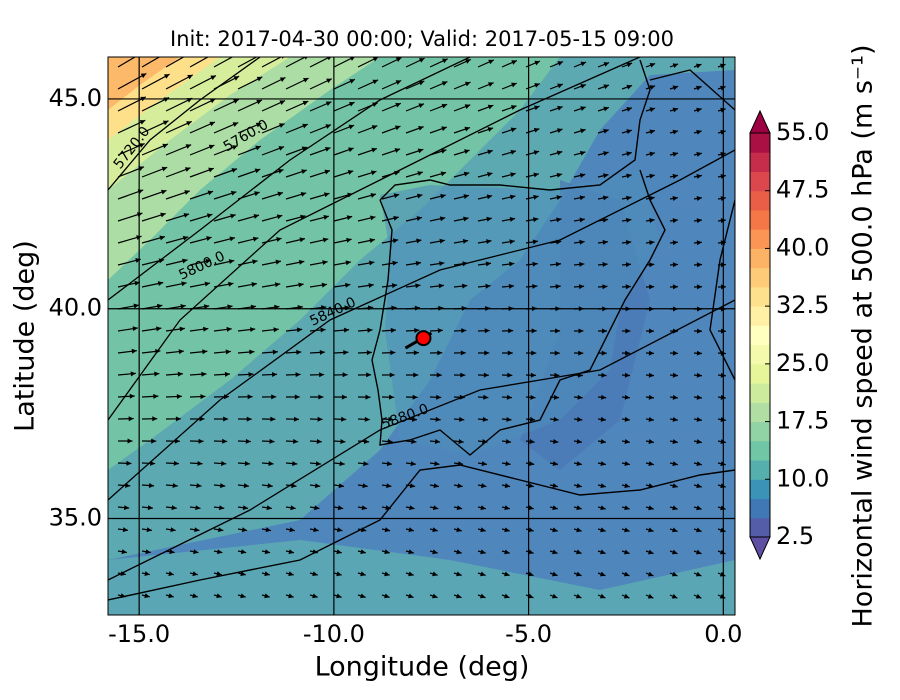 The image size is (900, 700). I want to click on colorbar-tick-label: 10.0, so click(802, 478).